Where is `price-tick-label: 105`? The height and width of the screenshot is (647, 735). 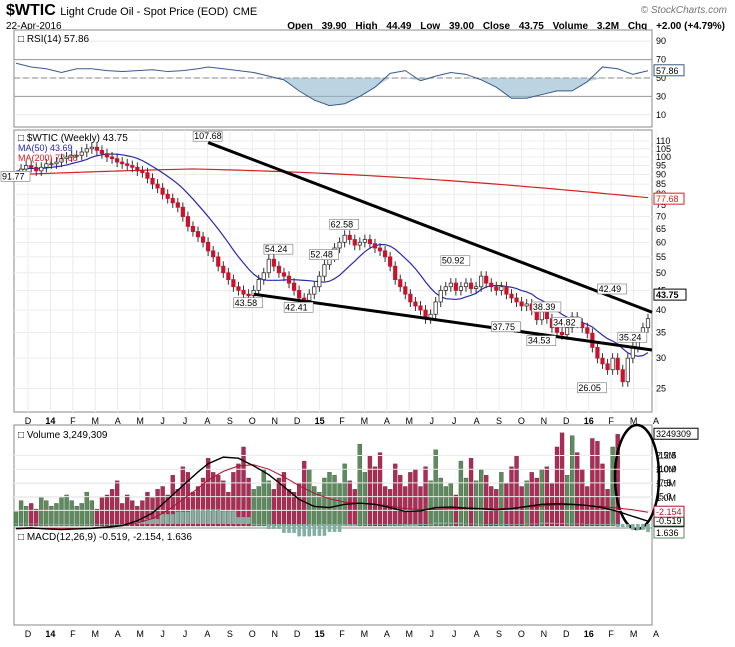 price-tick-label: 105 is located at coordinates (663, 149).